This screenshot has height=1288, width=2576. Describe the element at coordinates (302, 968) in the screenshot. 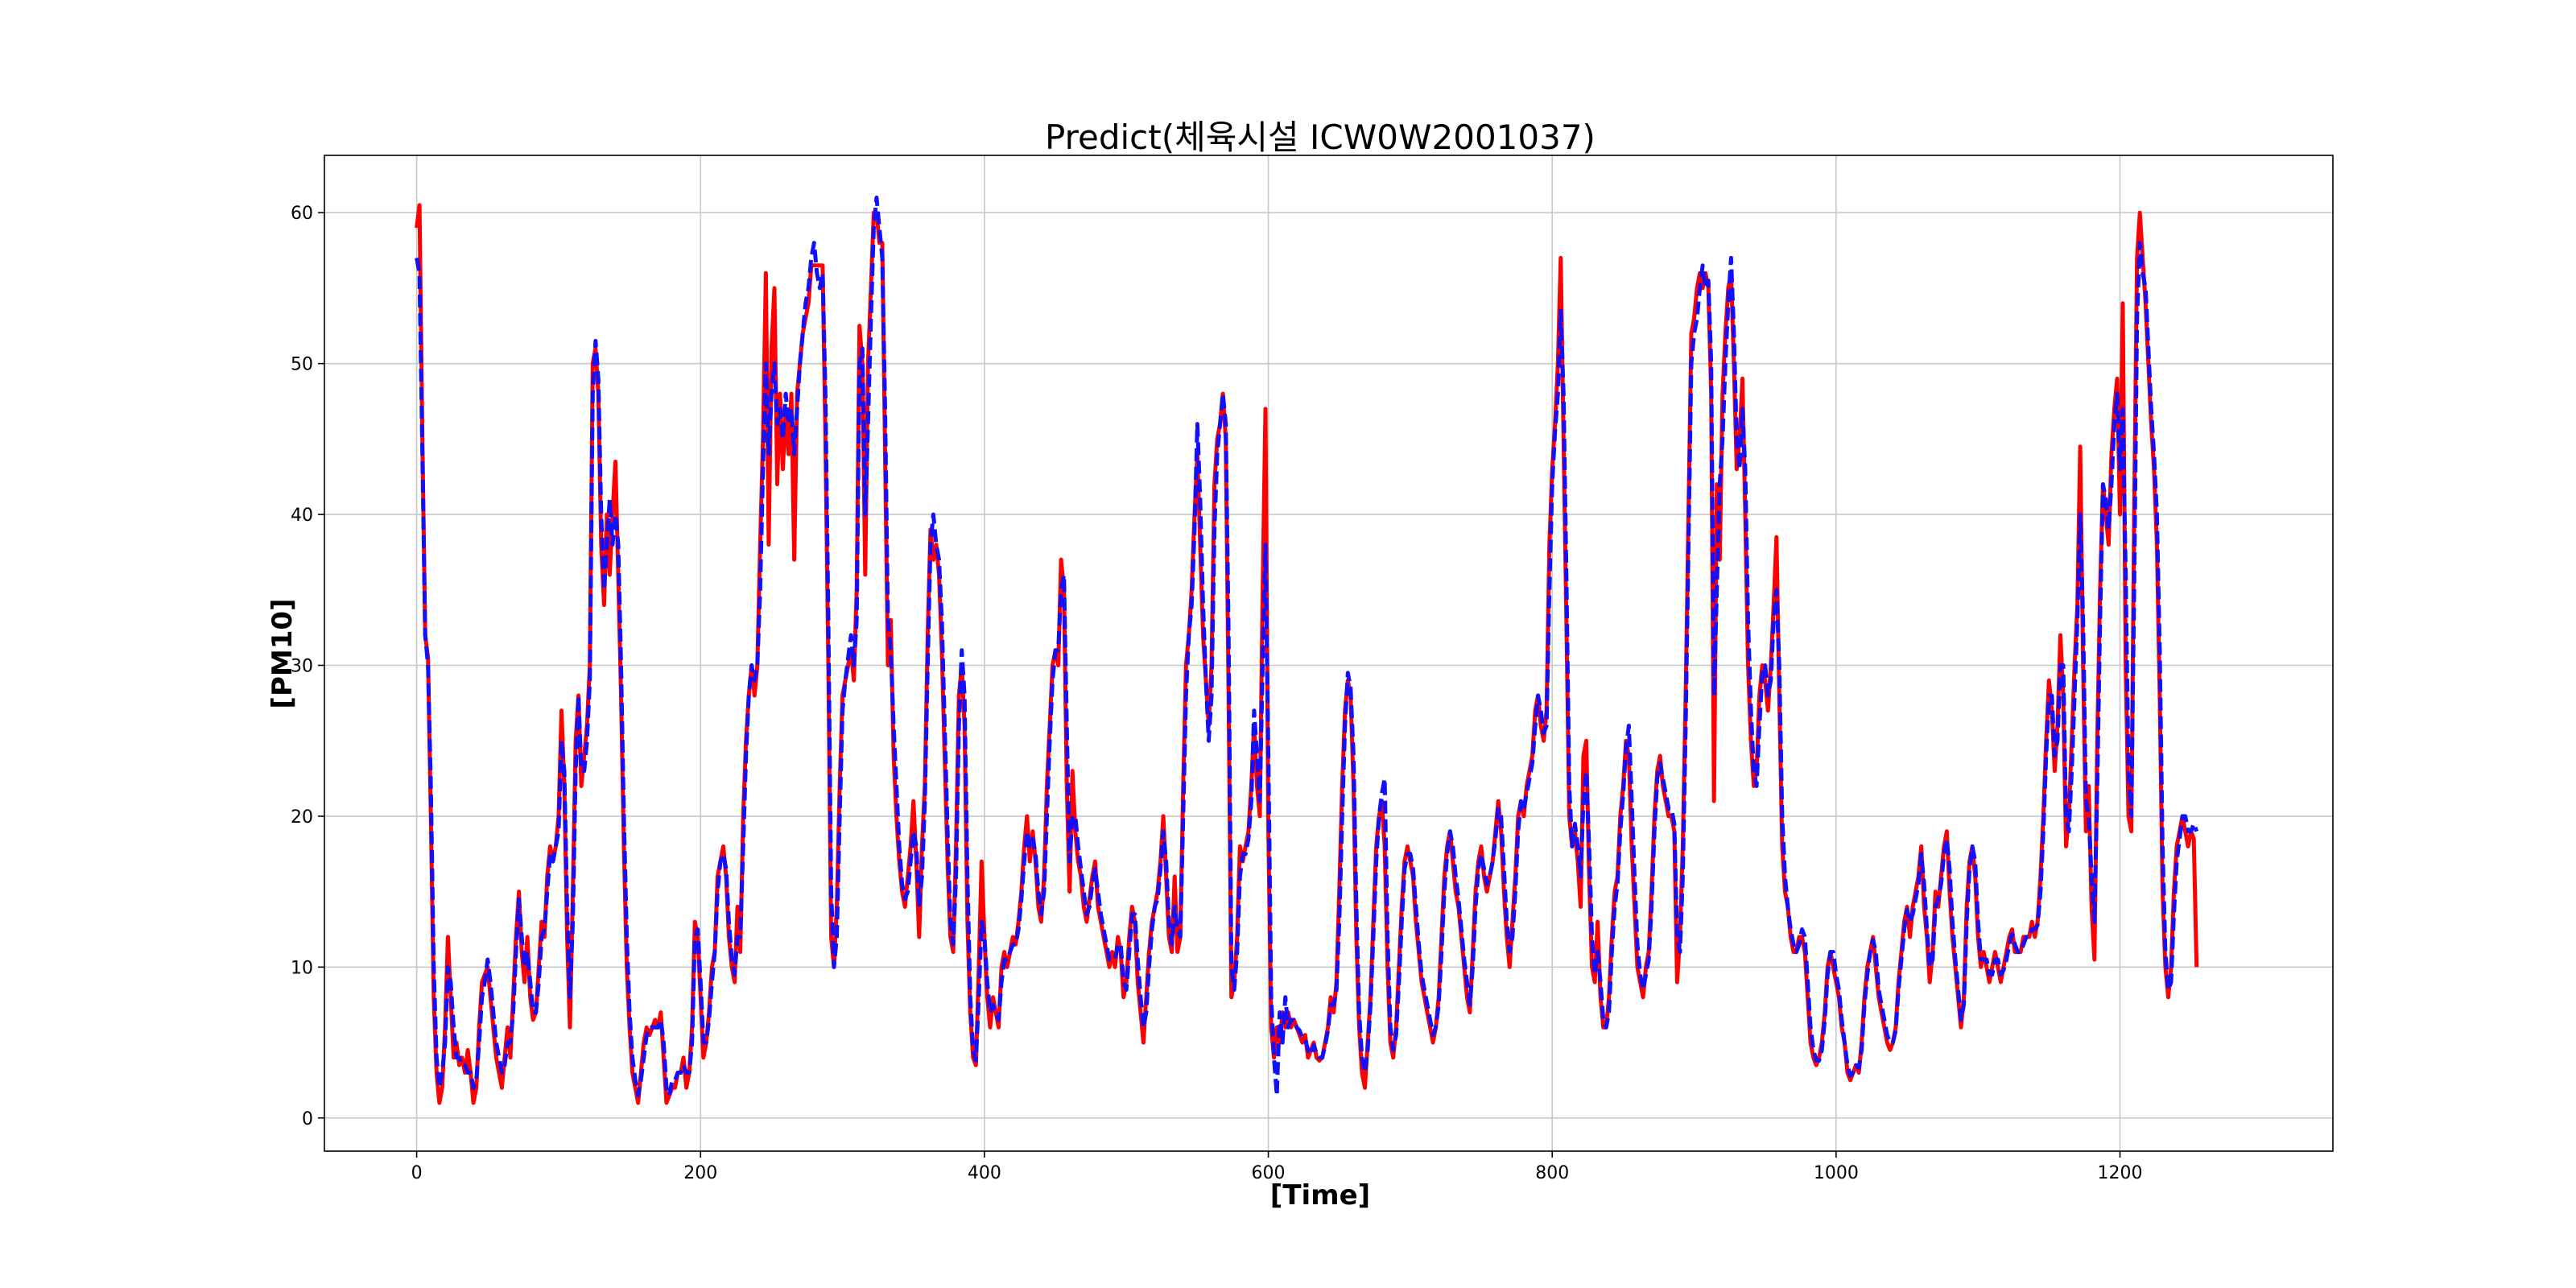

I see `y-tick-label: 10` at that location.